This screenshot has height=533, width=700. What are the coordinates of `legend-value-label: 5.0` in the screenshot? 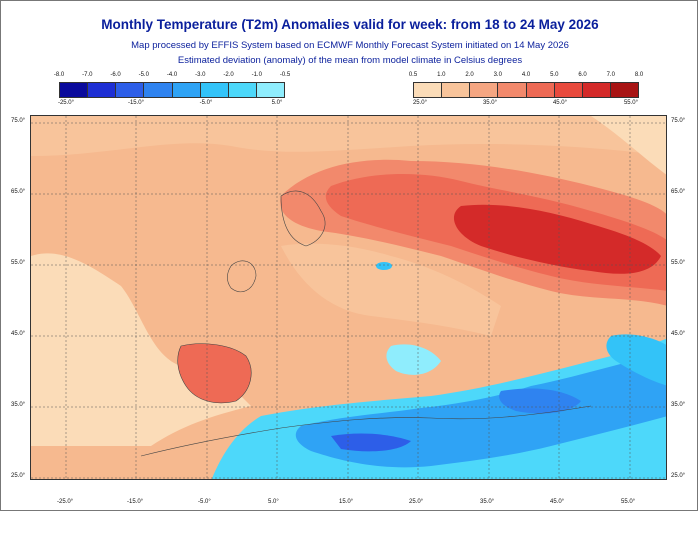 It's located at (554, 75).